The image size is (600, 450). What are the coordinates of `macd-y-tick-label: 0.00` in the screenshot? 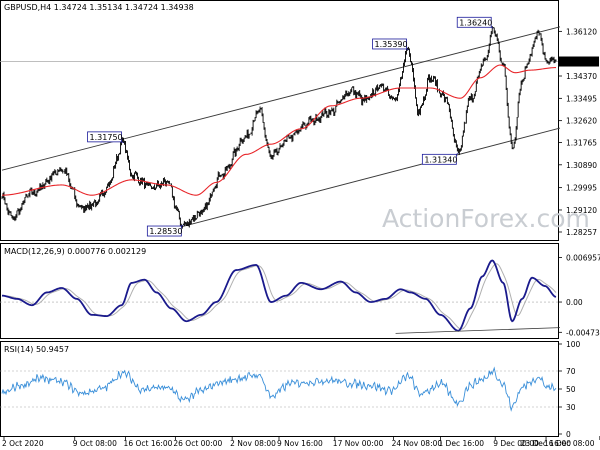 It's located at (574, 302).